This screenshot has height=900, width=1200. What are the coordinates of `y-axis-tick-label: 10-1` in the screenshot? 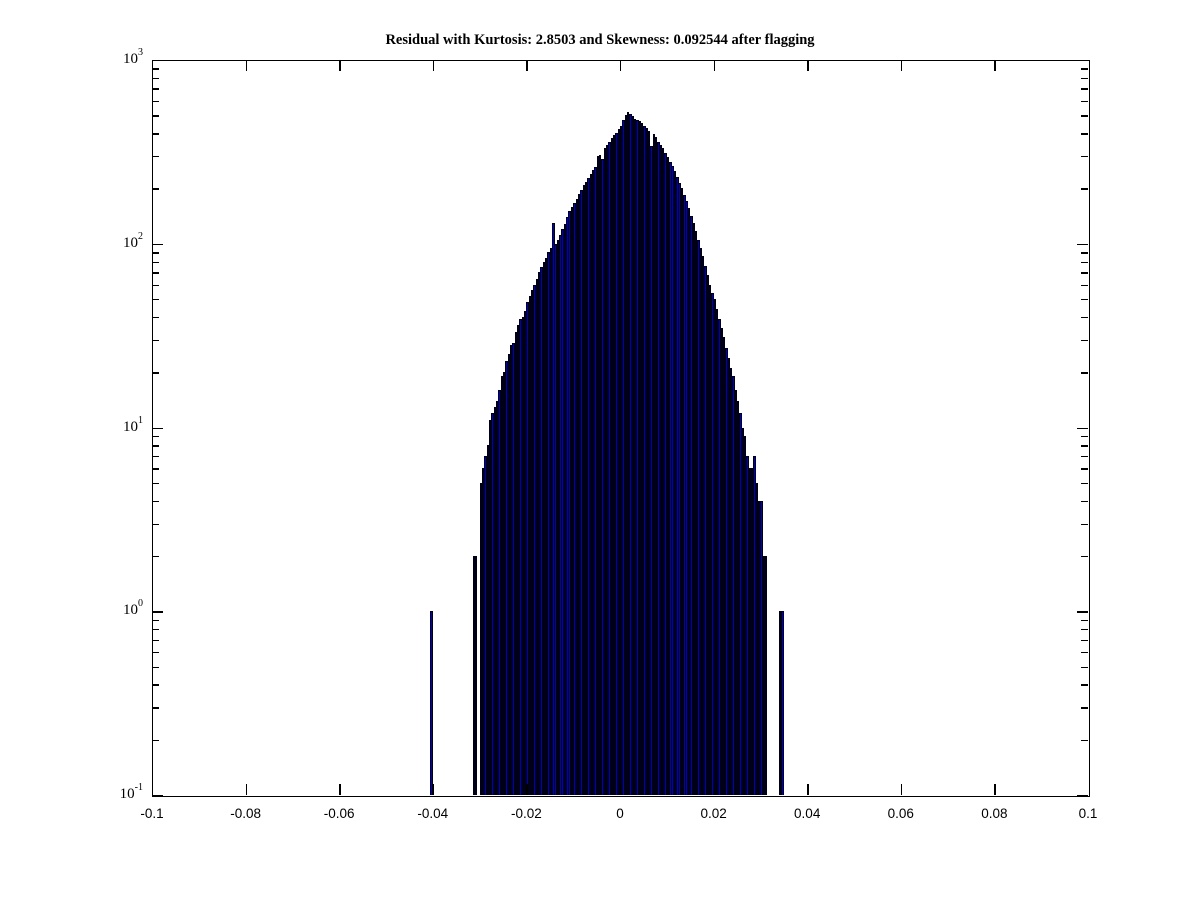 It's located at (120, 792).